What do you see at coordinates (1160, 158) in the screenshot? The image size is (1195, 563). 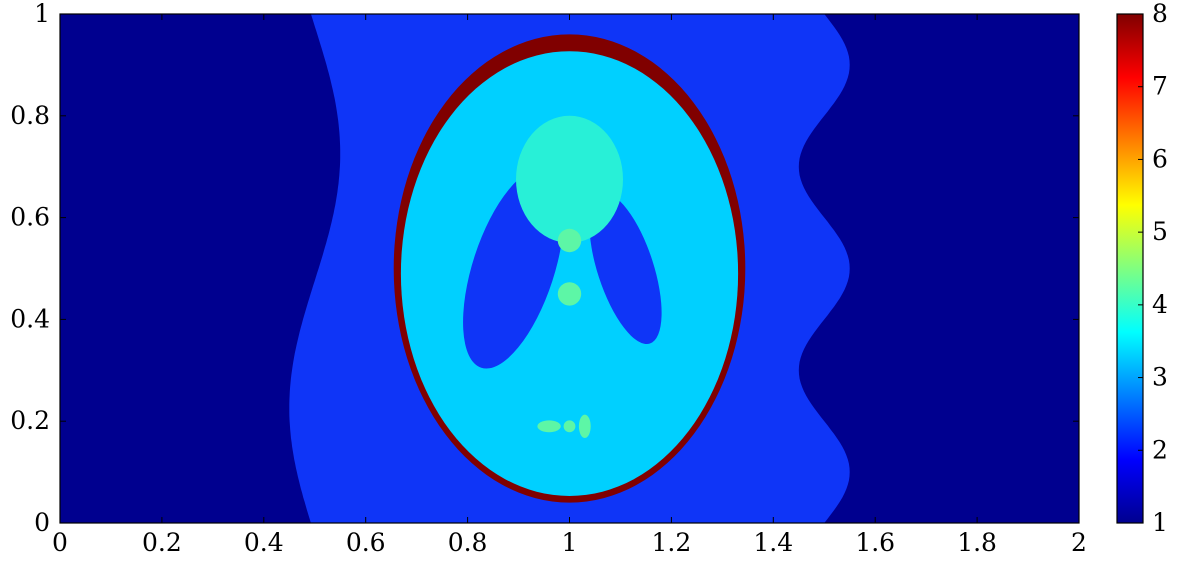 I see `colorbar-tick-label: 6` at bounding box center [1160, 158].